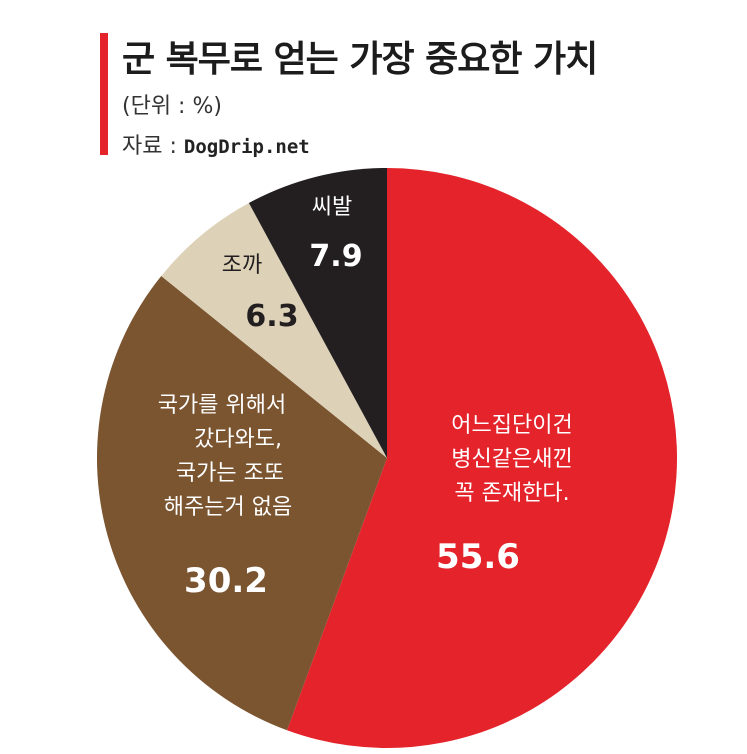 Image resolution: width=747 pixels, height=754 pixels. I want to click on slice-2-label-line-2: 갔다와도,, so click(238, 439).